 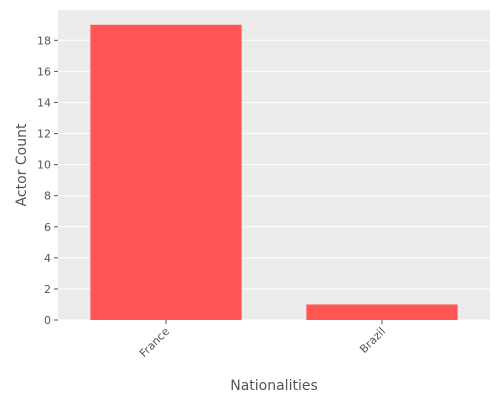 I want to click on y-tick-label: 4, so click(x=47, y=258).